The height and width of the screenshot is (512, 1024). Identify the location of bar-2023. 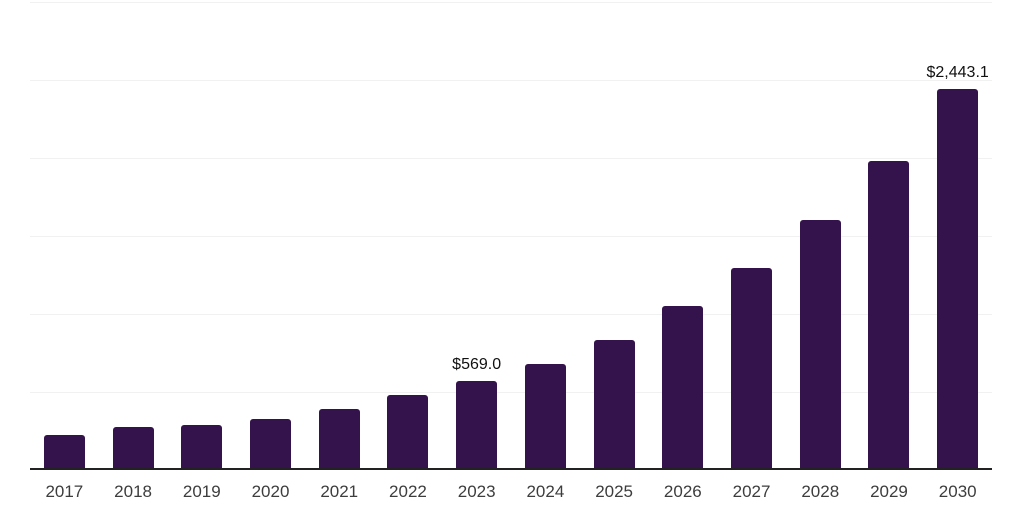
(477, 425).